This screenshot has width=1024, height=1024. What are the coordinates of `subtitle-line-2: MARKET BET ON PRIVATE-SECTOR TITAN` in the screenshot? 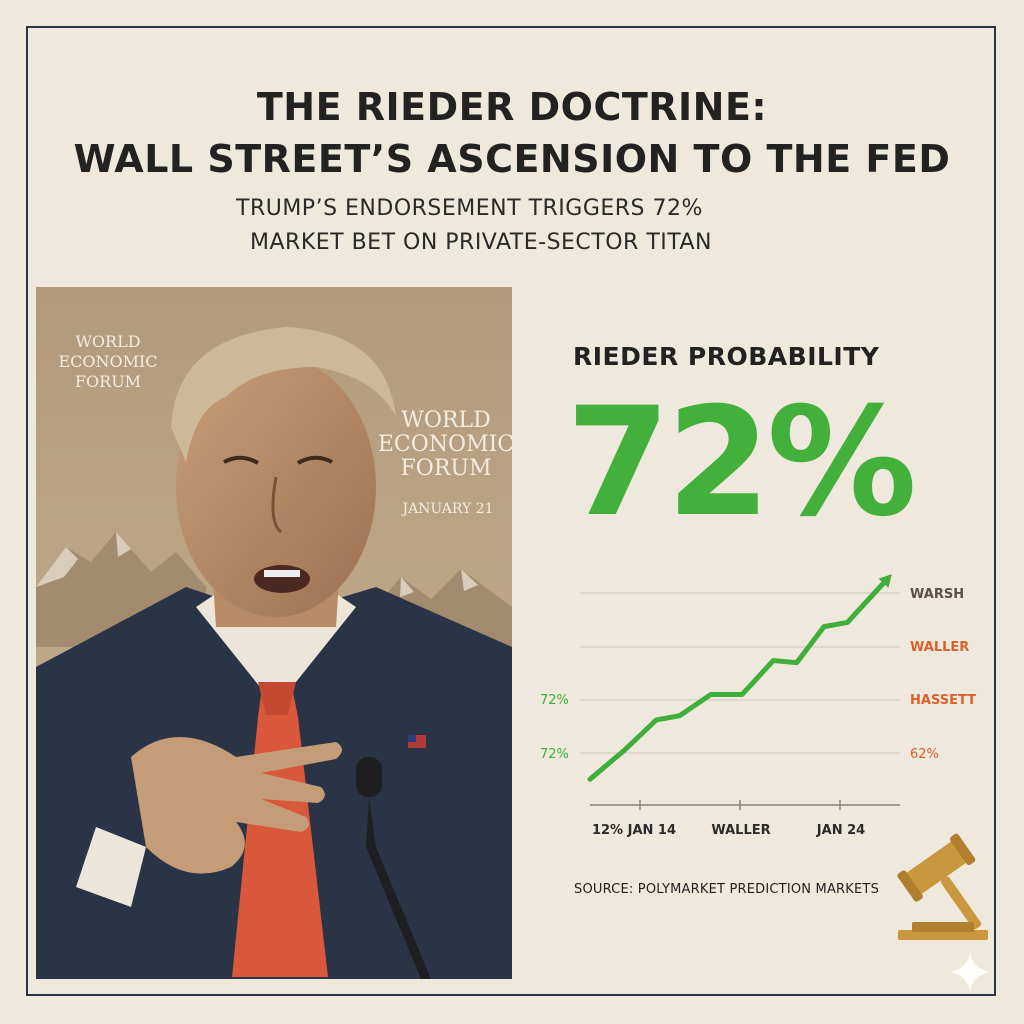 It's located at (481, 242).